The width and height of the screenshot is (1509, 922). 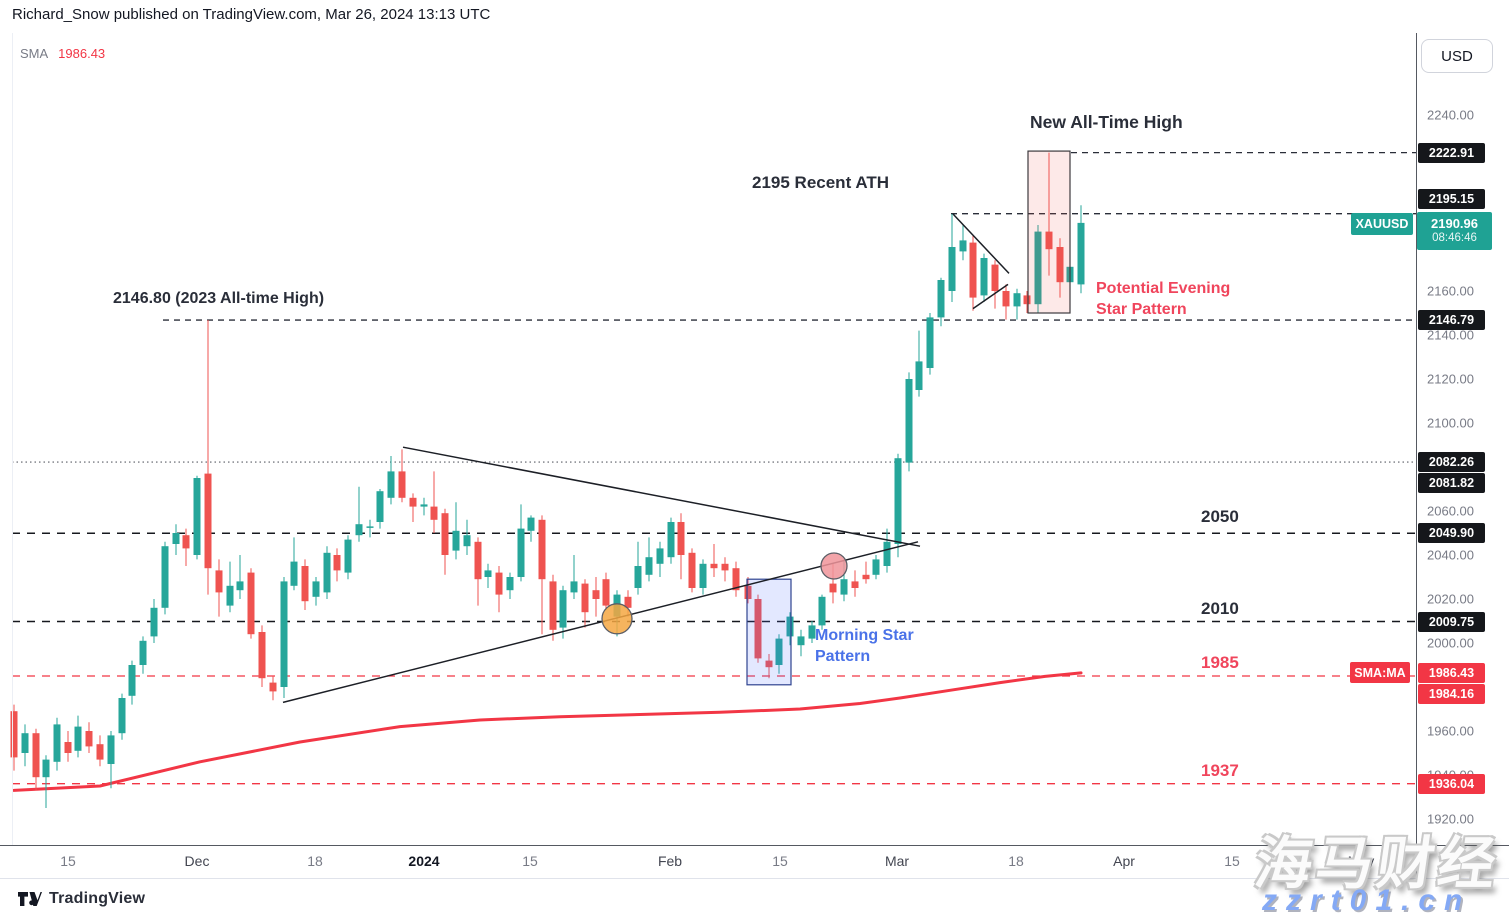 I want to click on time-label-Feb: Feb, so click(x=670, y=861).